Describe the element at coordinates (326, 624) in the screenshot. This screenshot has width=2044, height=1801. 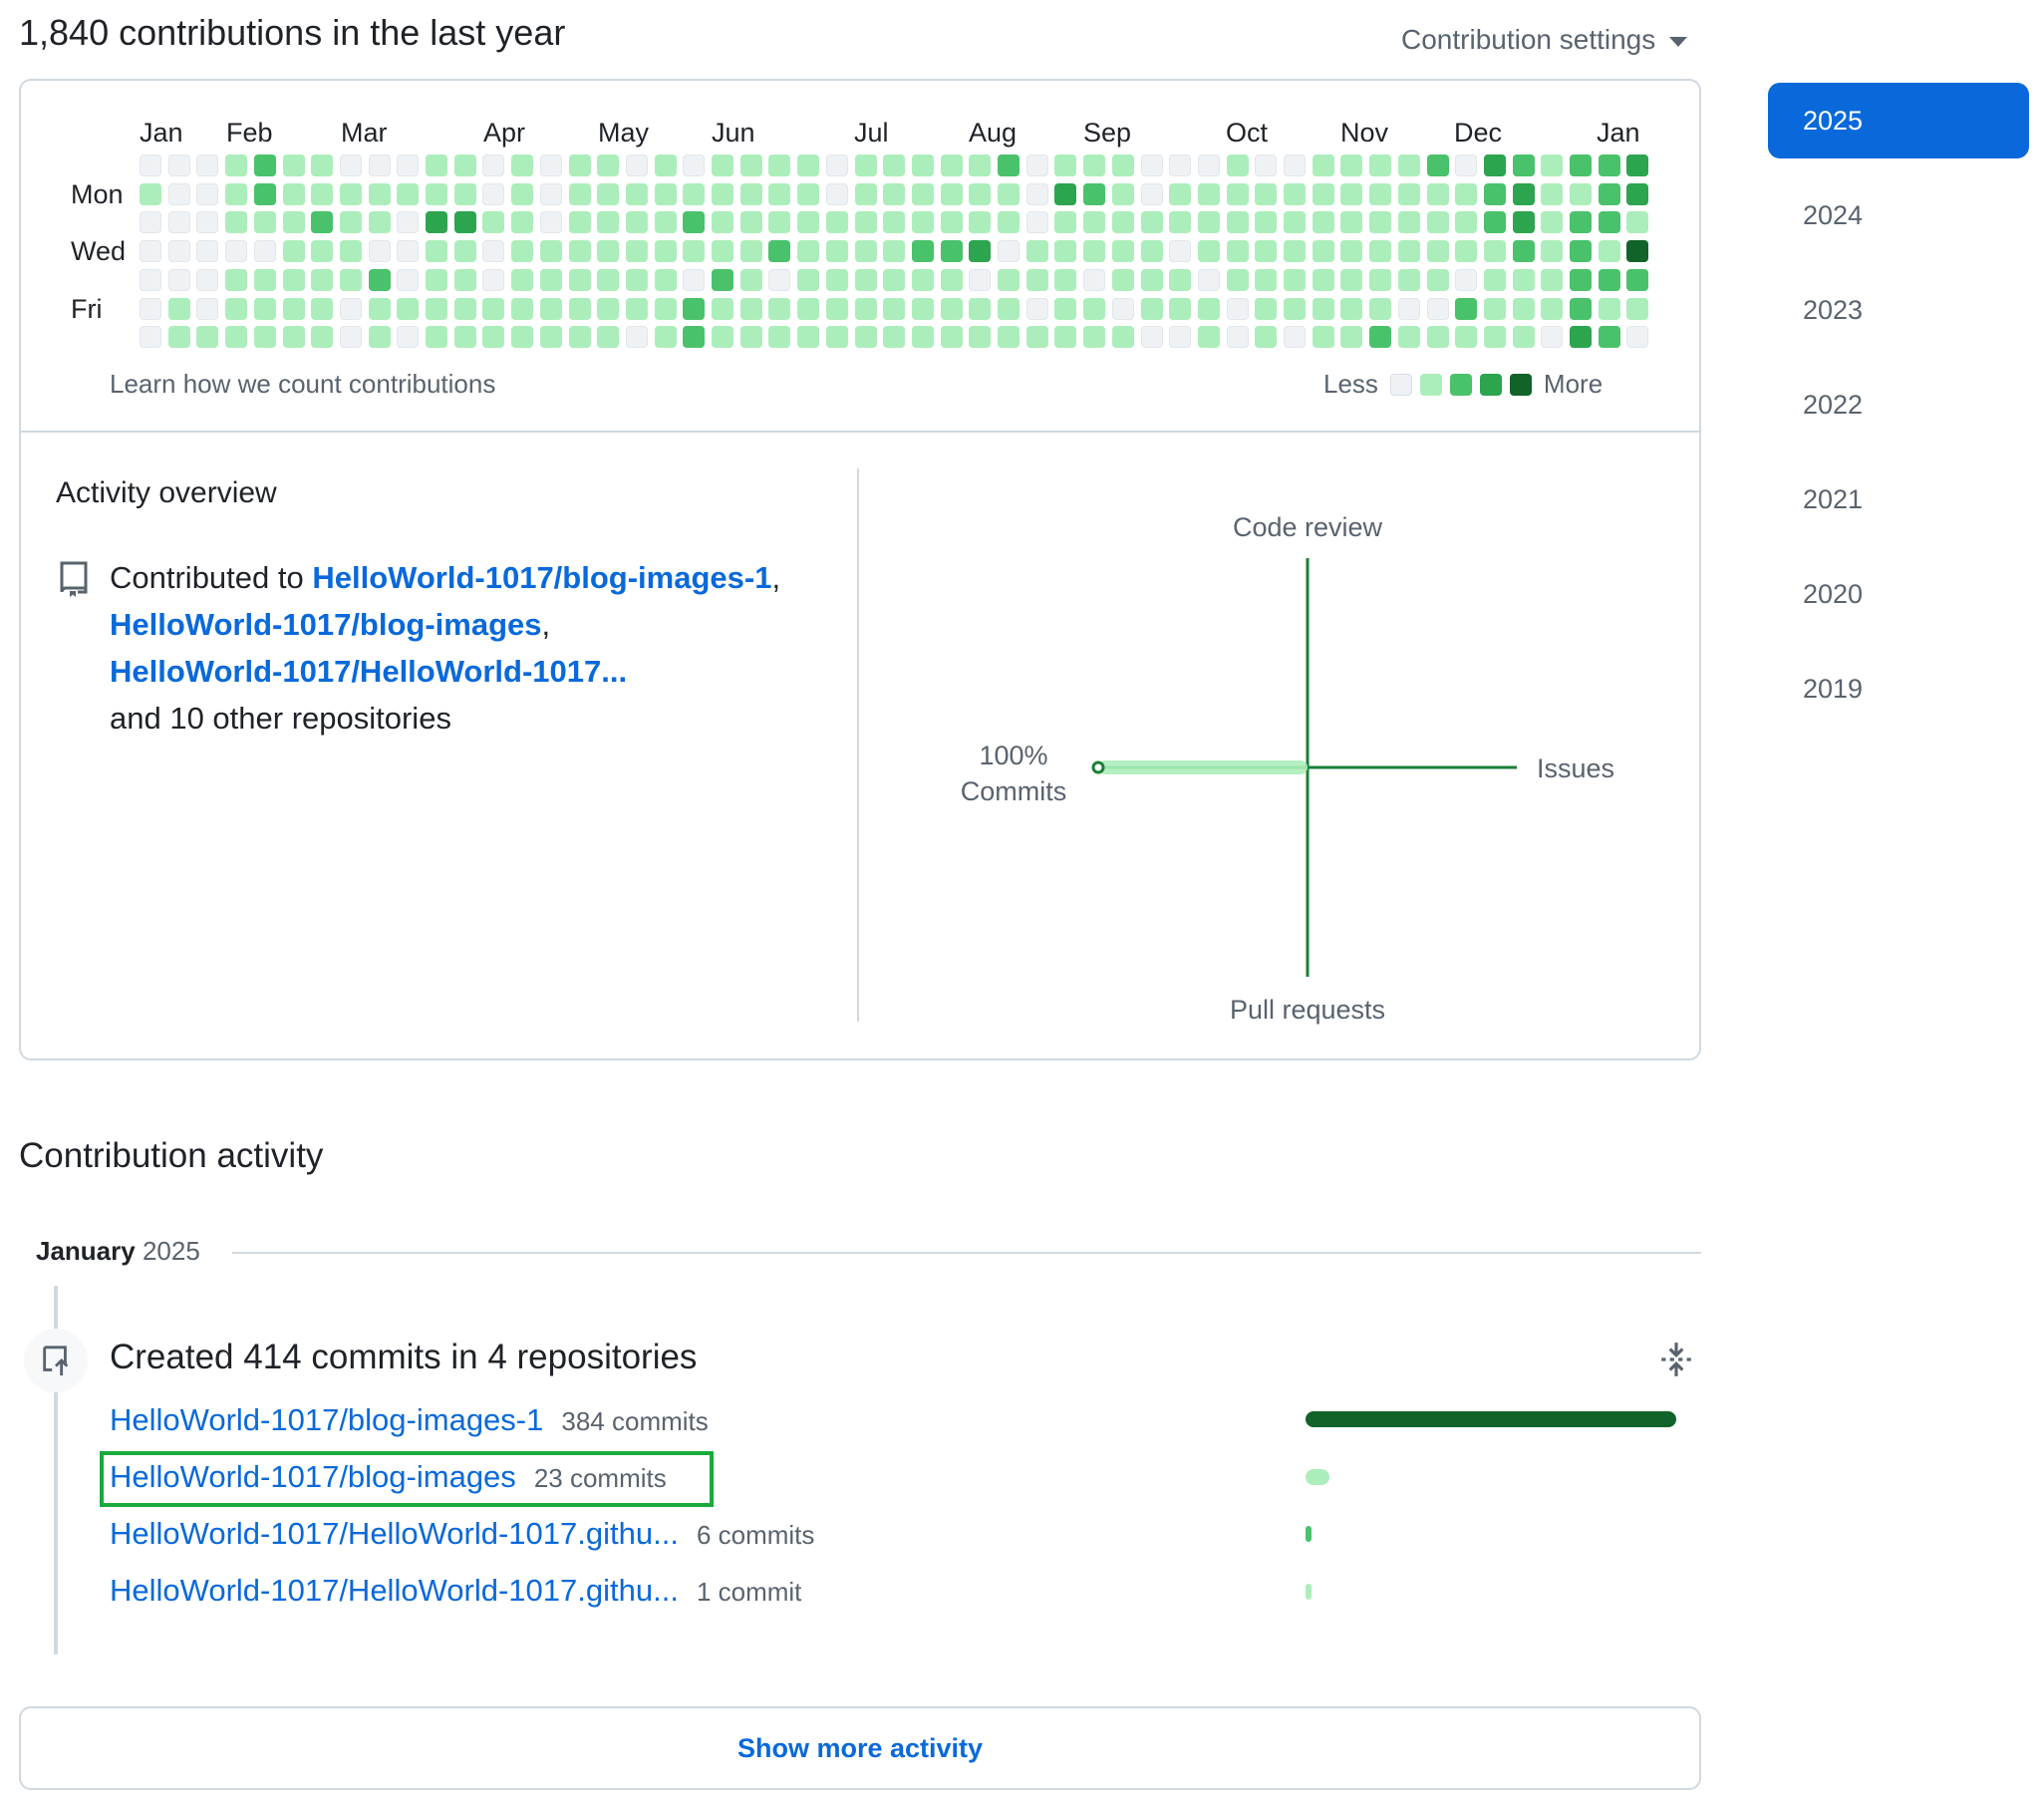
I see `repo-link-blog-images: HelloWorld-1017/blog-images` at that location.